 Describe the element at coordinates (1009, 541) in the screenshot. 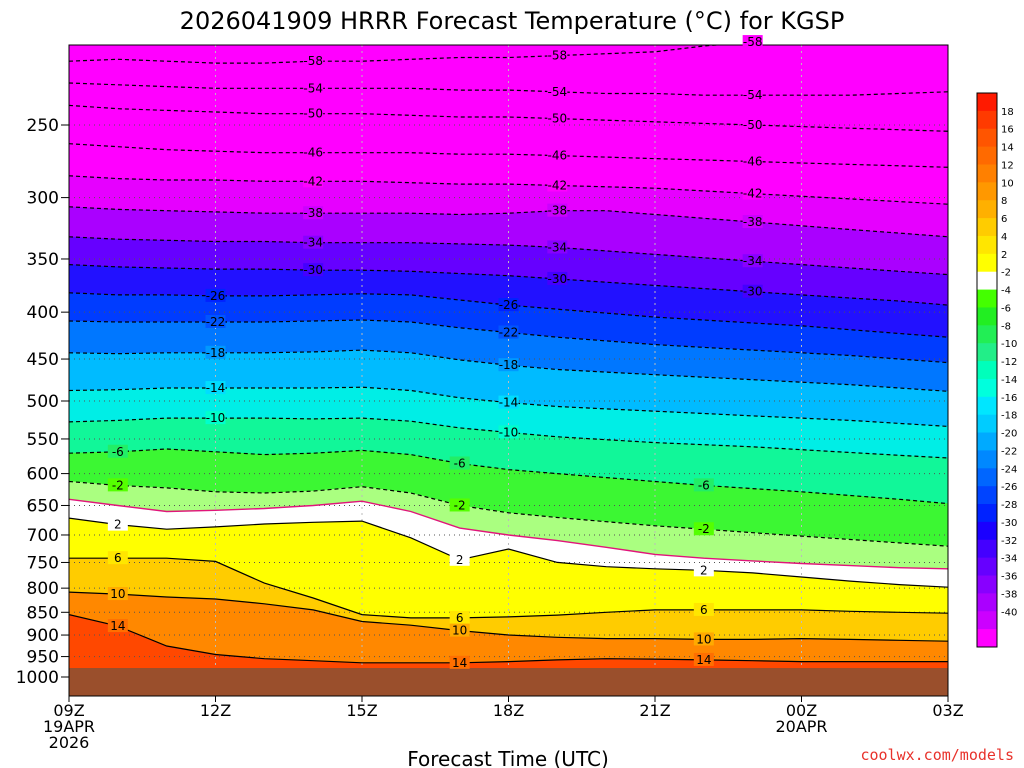

I see `colorbar-label: -32` at that location.